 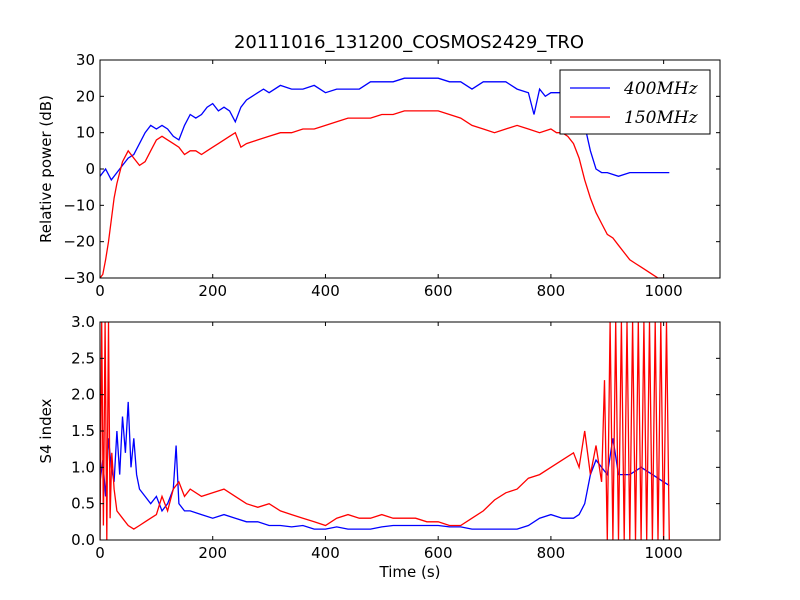 I want to click on y-tick-label: 2.5, so click(x=83, y=358).